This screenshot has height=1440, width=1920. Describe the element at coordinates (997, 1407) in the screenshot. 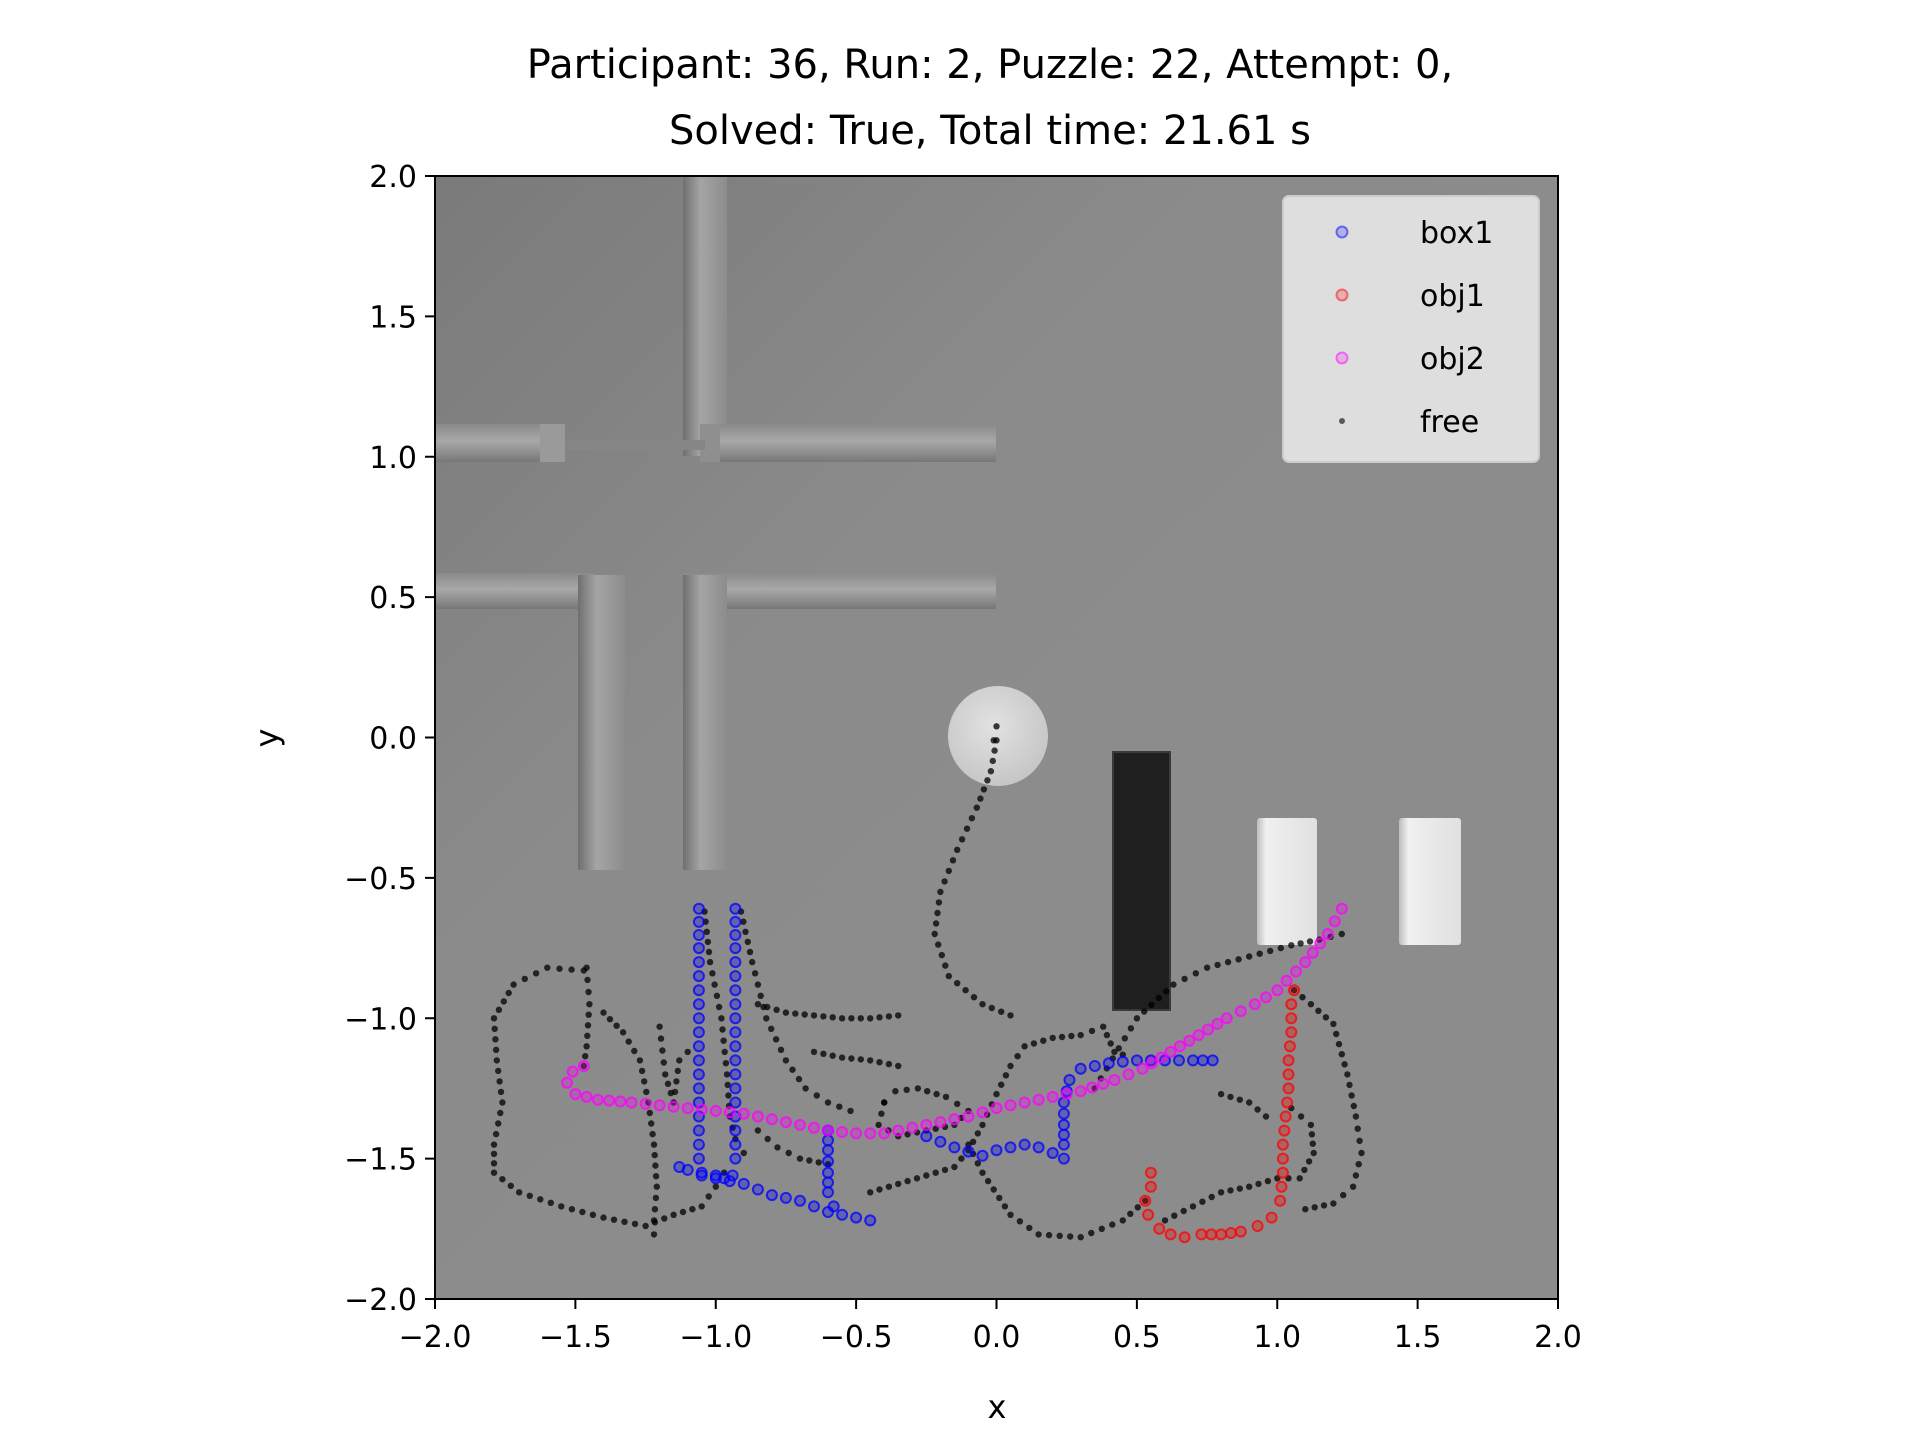

I see `x-axis-label: x` at that location.